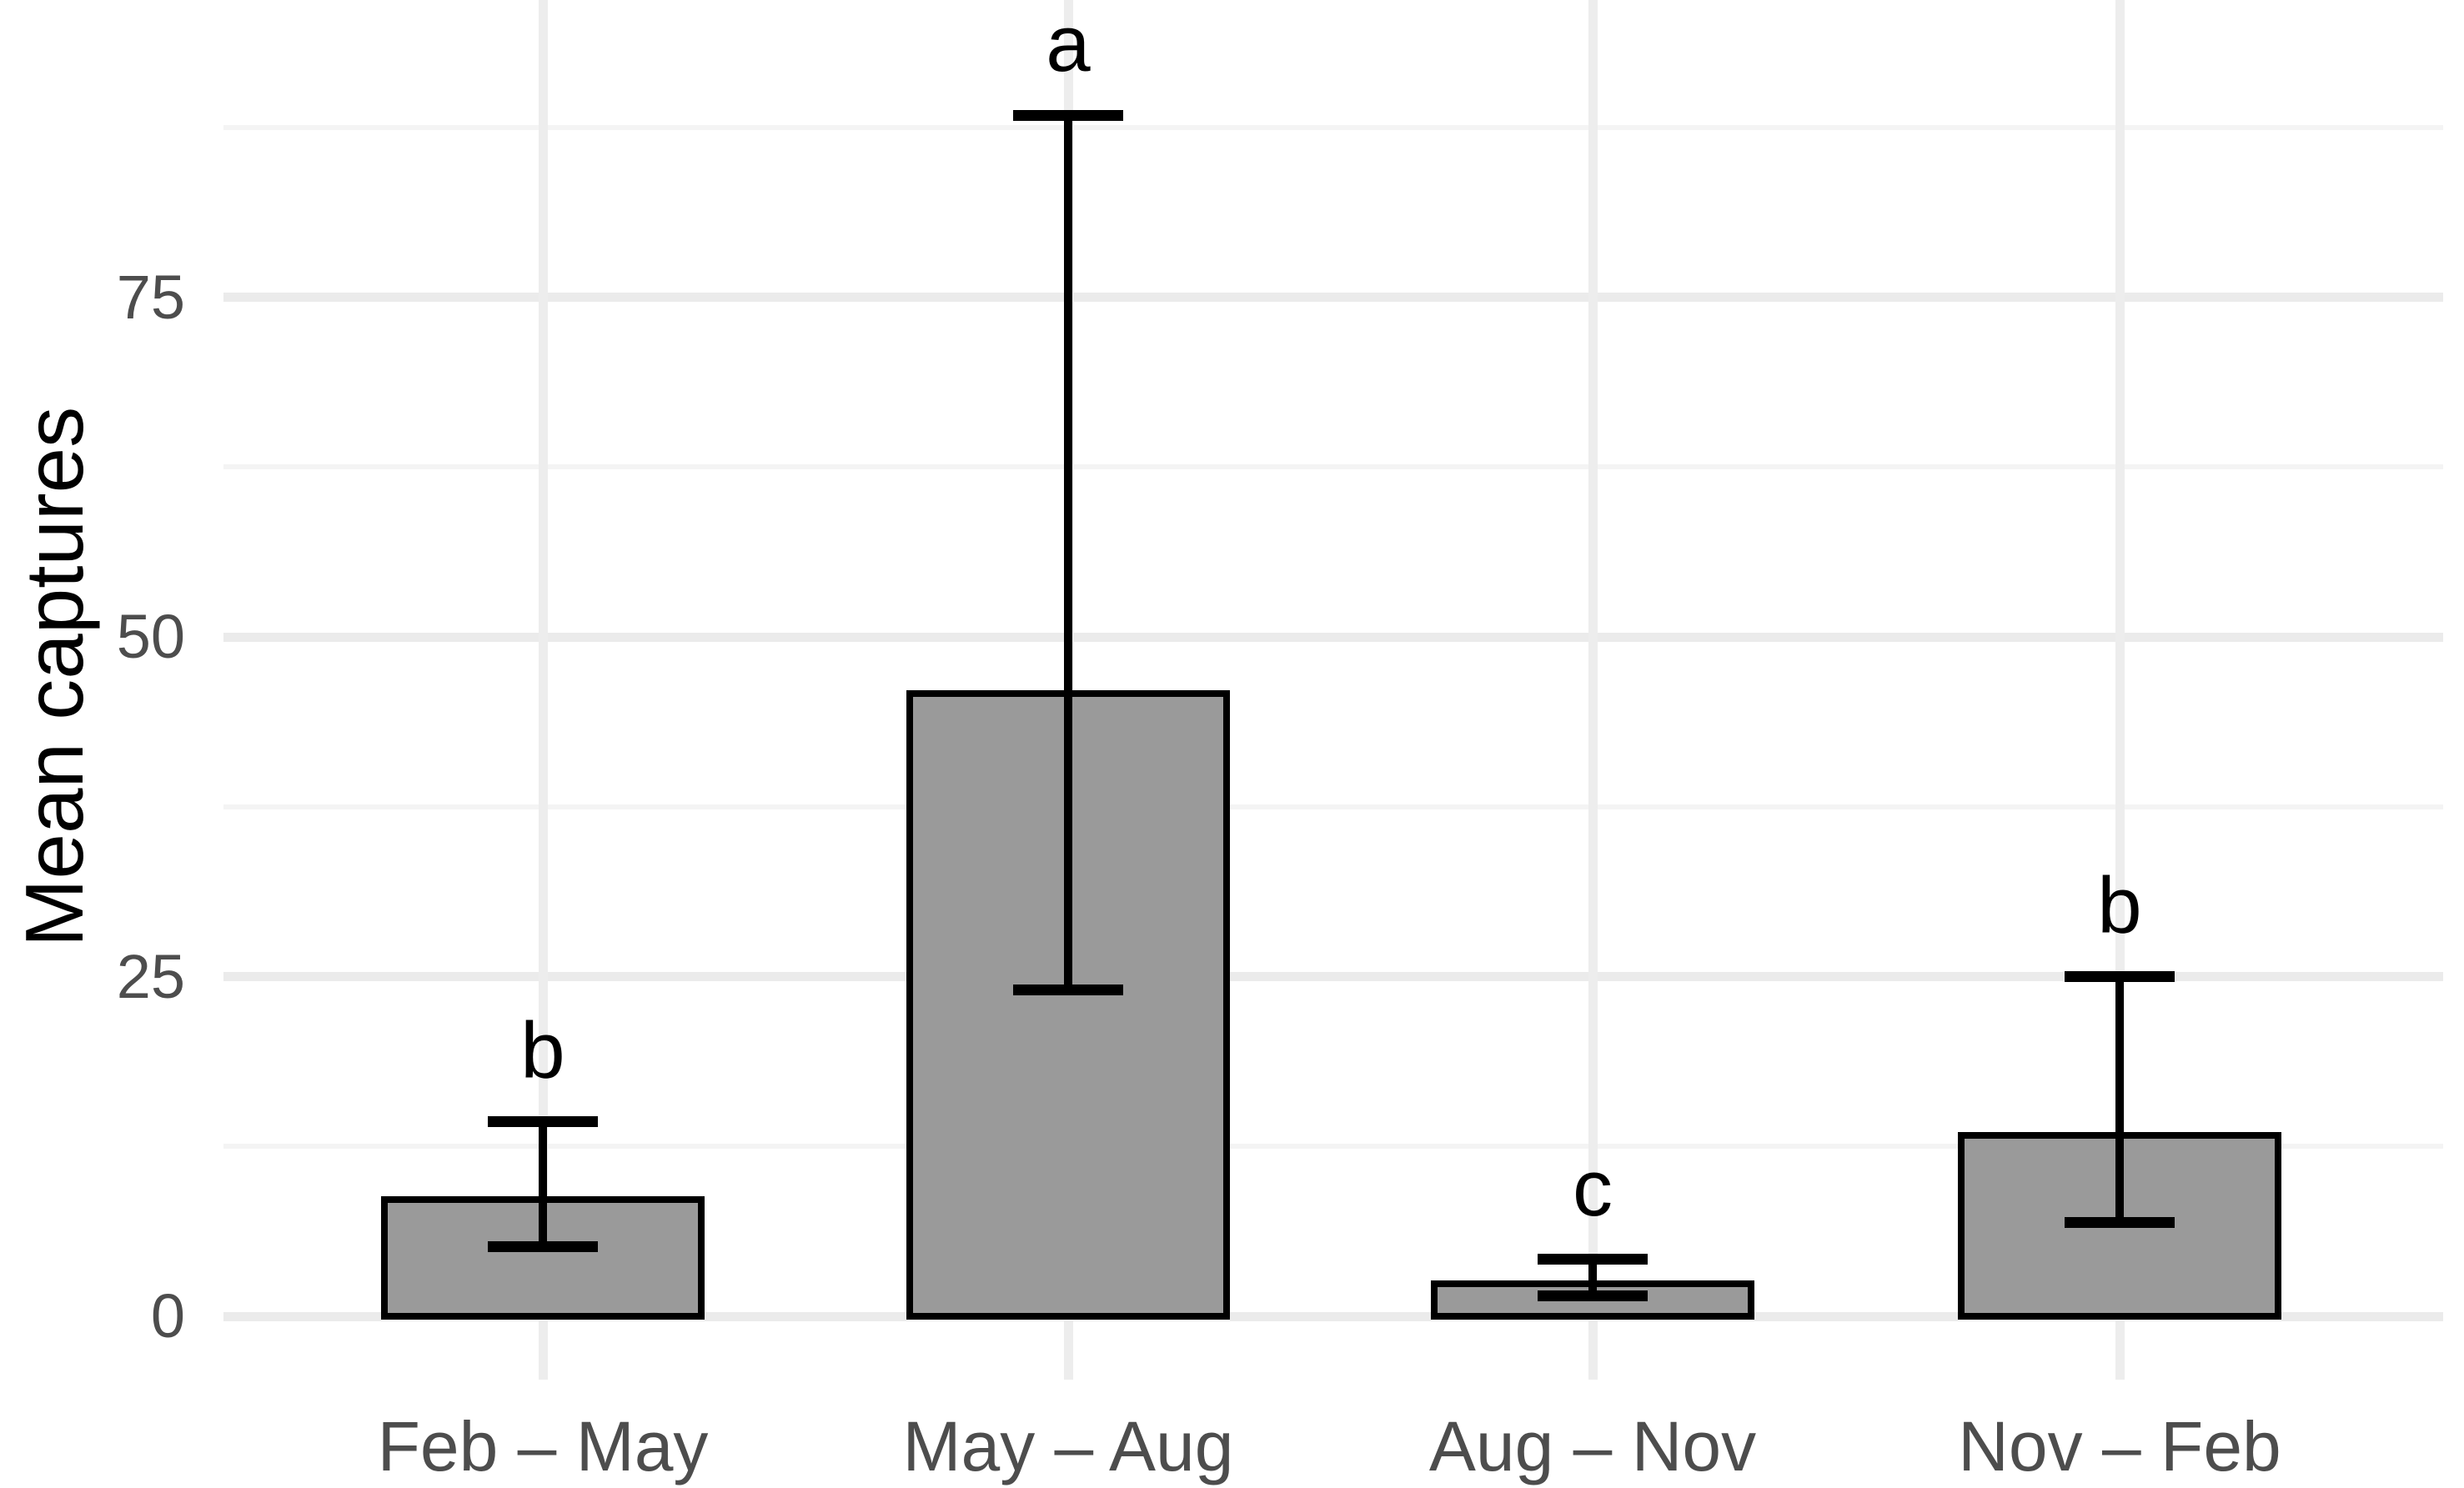  Describe the element at coordinates (1592, 1446) in the screenshot. I see `x-tick-label: Aug – Nov` at that location.